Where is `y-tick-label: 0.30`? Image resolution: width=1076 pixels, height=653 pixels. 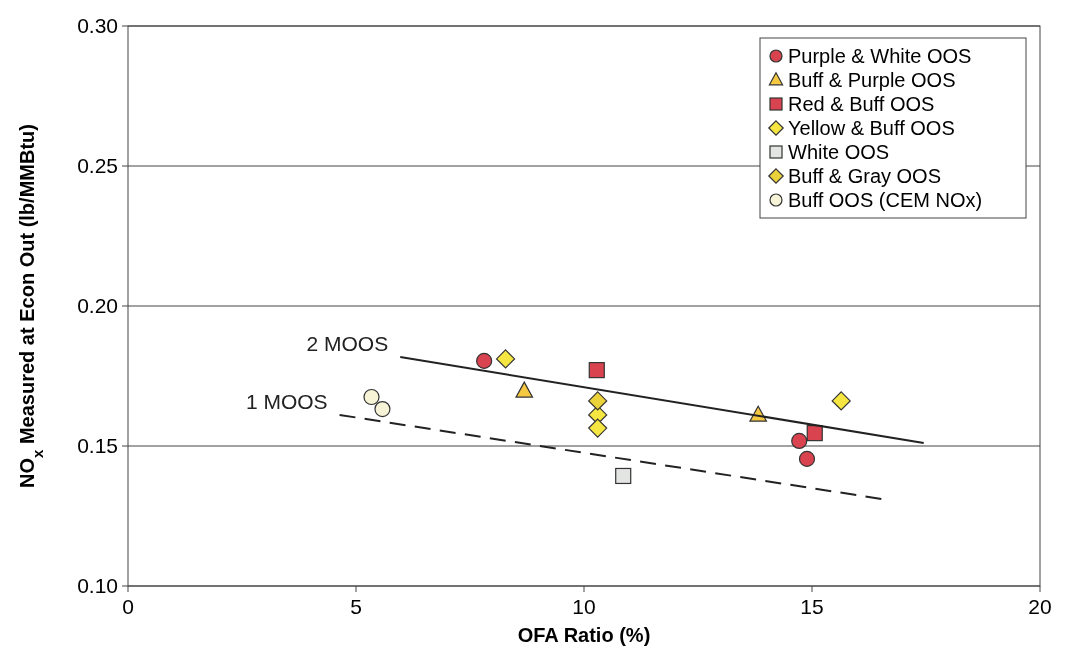
y-tick-label: 0.30 is located at coordinates (97, 25).